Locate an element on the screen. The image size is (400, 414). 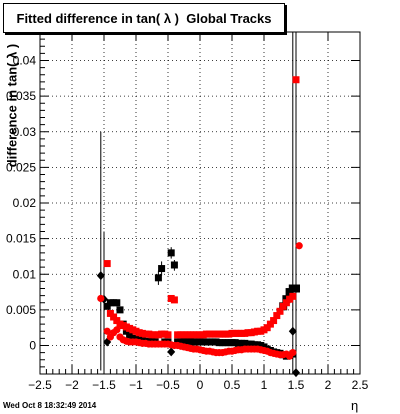
x-tick-label: −0.5 is located at coordinates (168, 385).